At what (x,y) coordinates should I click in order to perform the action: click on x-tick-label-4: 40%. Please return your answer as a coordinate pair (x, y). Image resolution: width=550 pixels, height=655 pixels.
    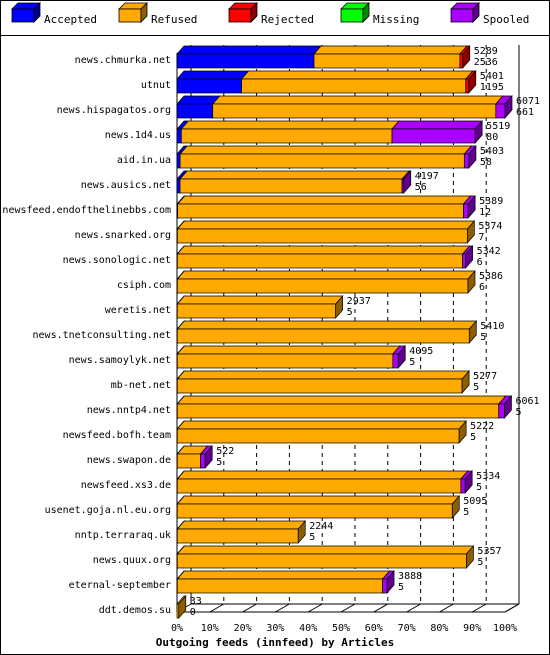
    Looking at the image, I should click on (308, 628).